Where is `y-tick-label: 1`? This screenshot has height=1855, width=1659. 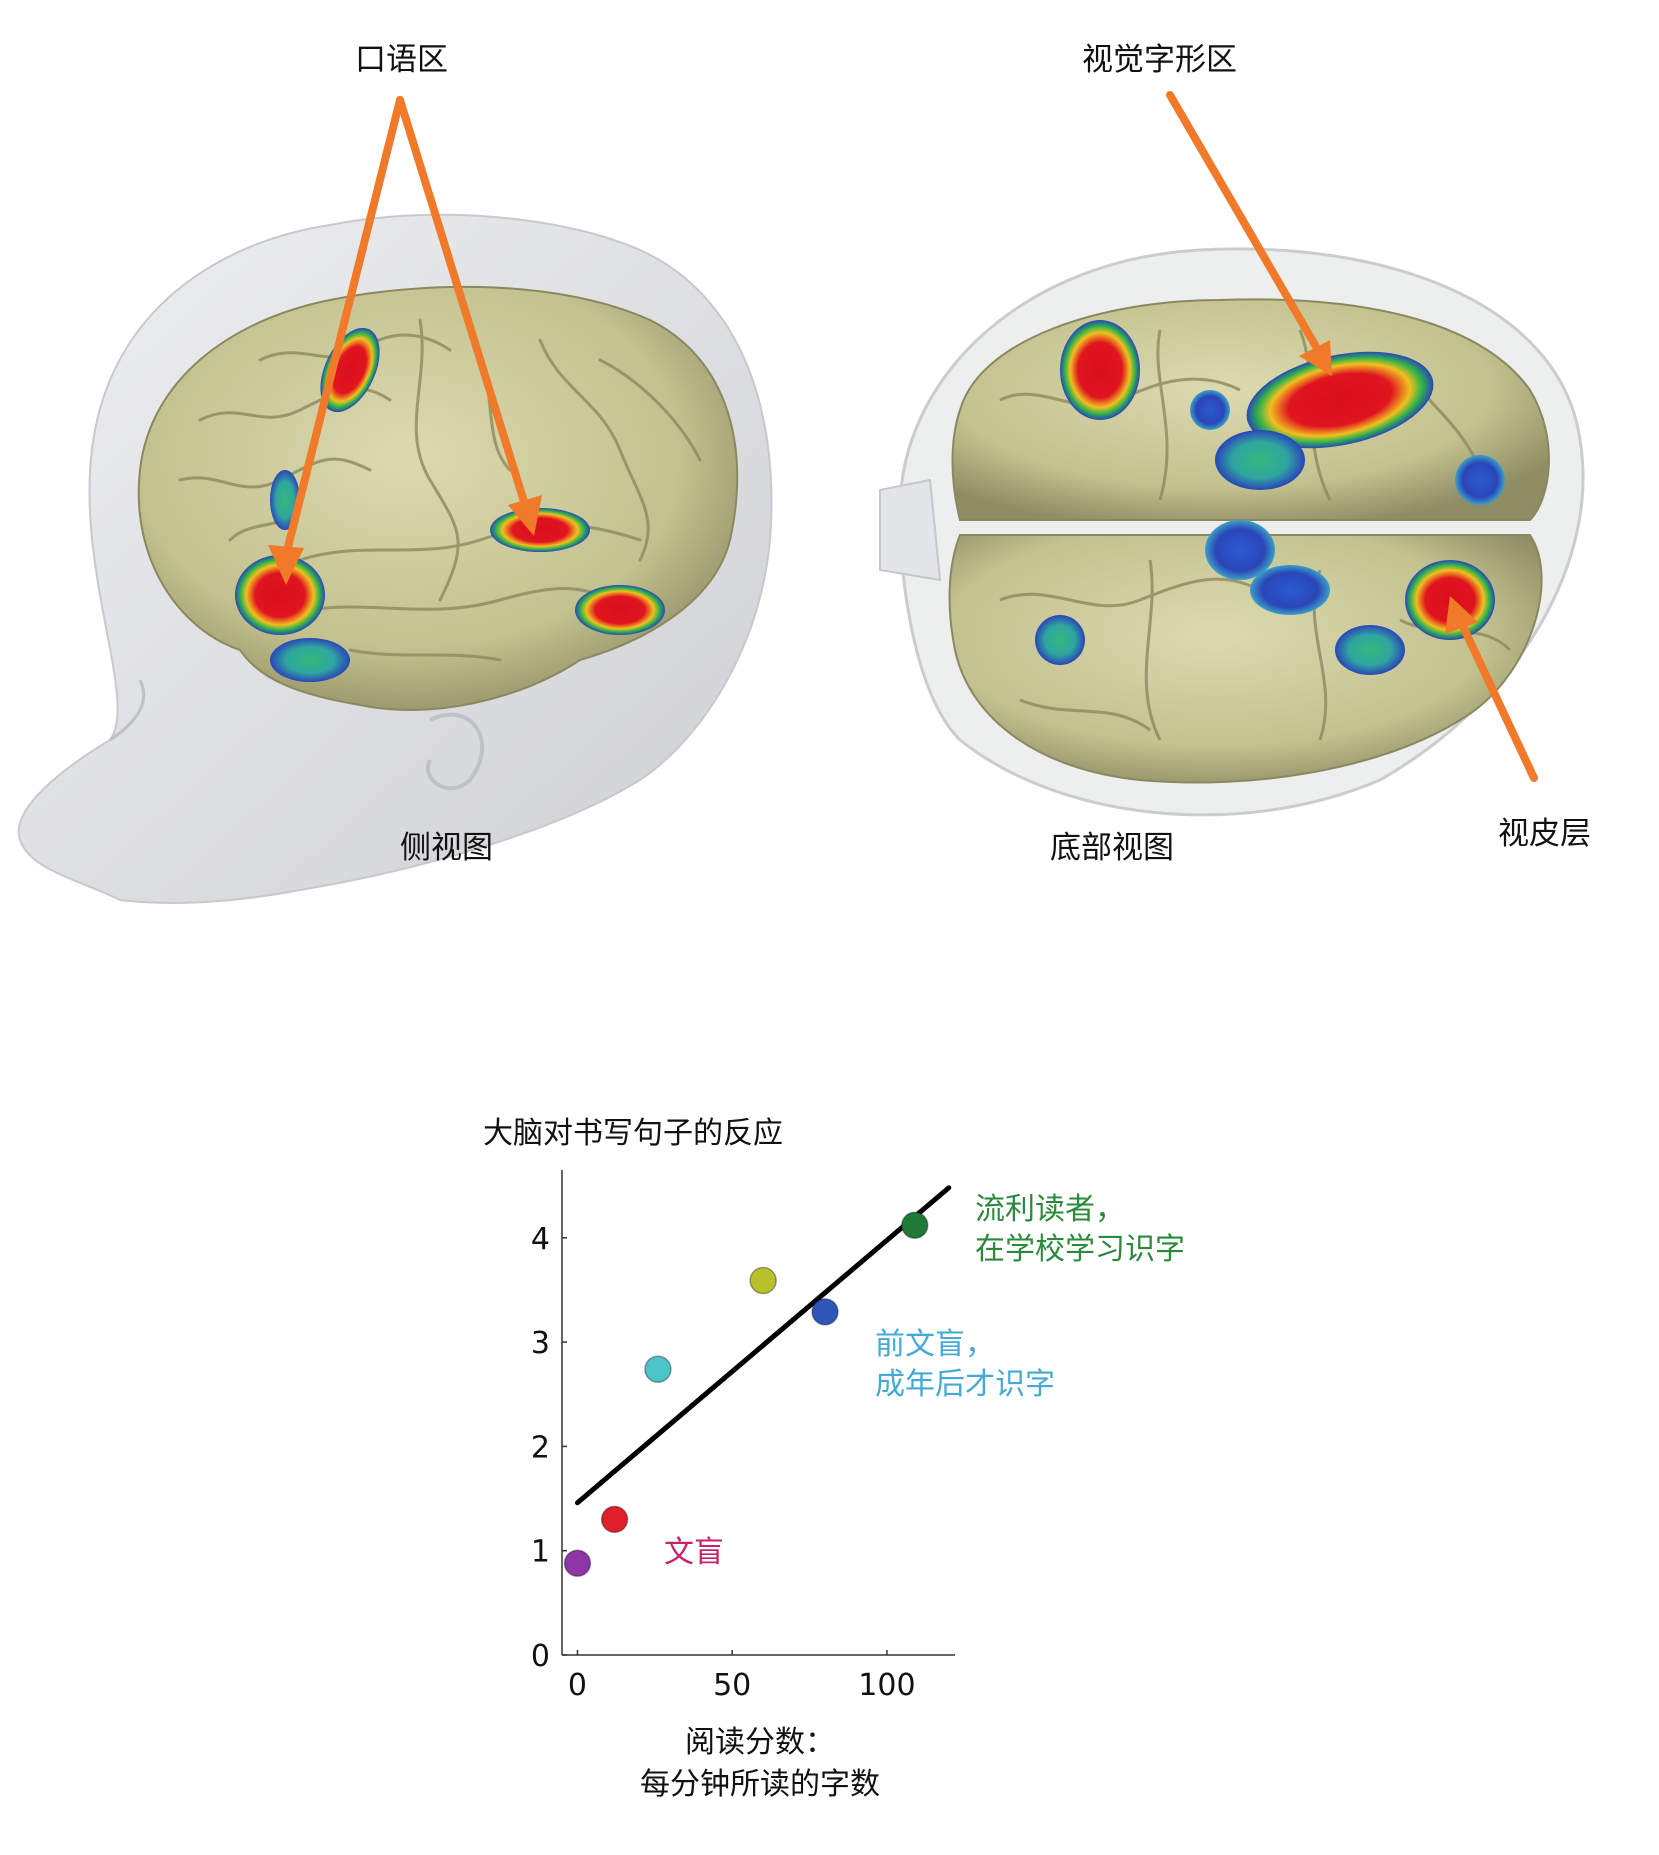
y-tick-label: 1 is located at coordinates (540, 1552).